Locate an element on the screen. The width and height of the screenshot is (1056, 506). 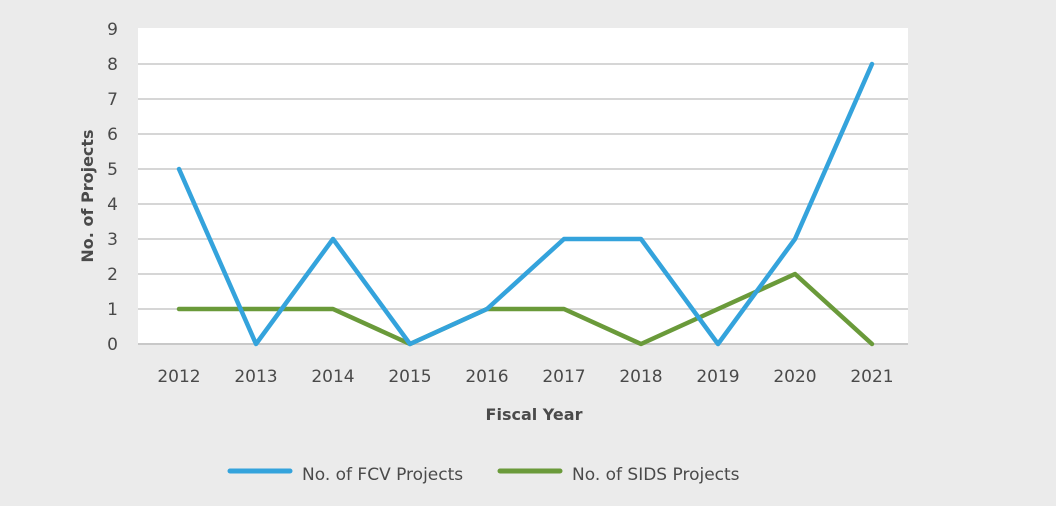
x-tick-label: 2016 is located at coordinates (486, 377).